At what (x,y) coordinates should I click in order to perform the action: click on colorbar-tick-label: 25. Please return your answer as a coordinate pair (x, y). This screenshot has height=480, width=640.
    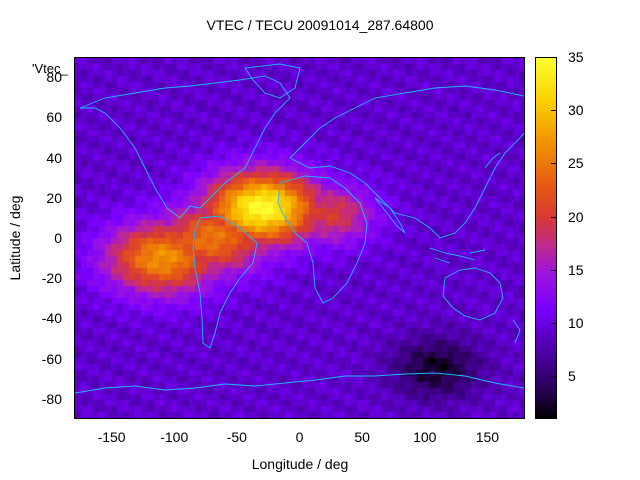
    Looking at the image, I should click on (576, 163).